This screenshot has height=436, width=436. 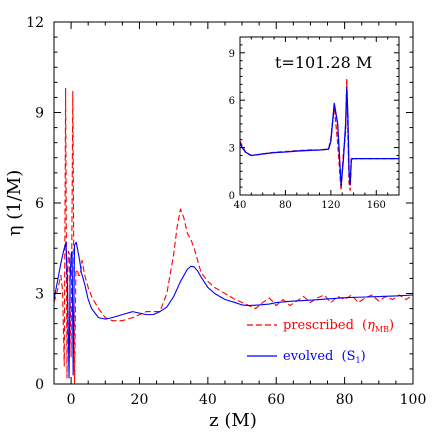 What do you see at coordinates (240, 205) in the screenshot?
I see `inset-x-tick-label: 40` at bounding box center [240, 205].